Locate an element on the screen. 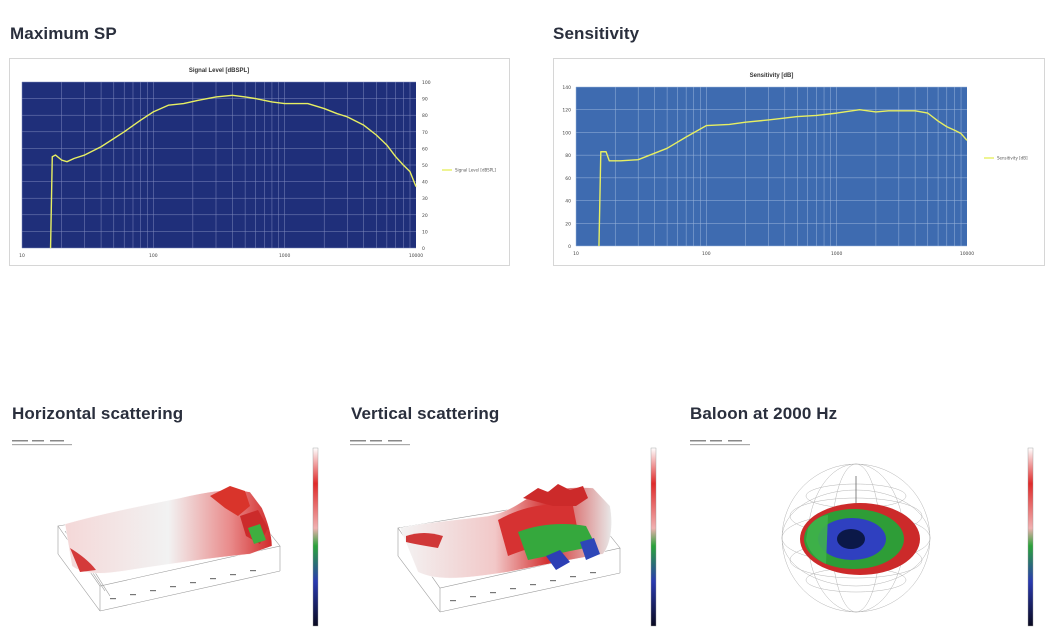 This screenshot has width=1051, height=634. sensitivity-y-tick-label: 20 is located at coordinates (568, 224).